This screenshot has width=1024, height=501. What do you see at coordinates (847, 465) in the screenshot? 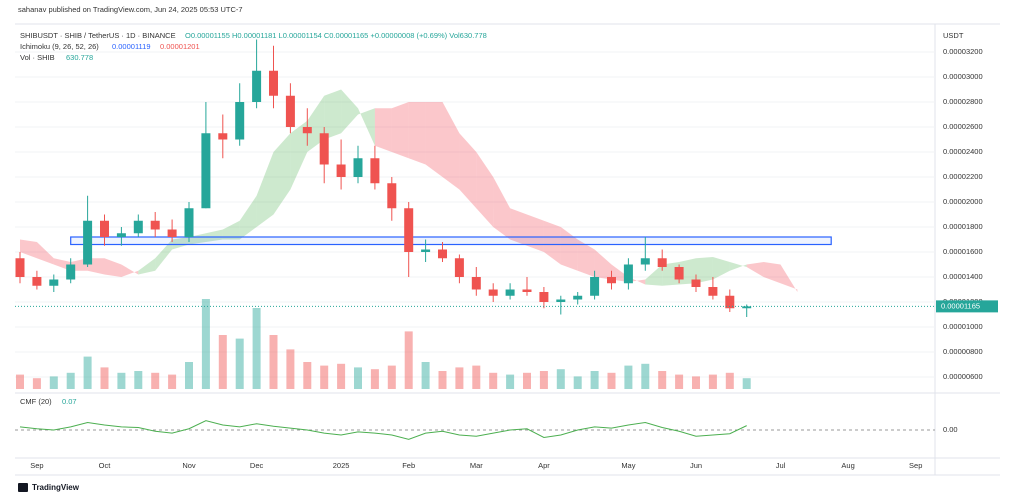
I see `x-tick-label: Aug` at bounding box center [847, 465].